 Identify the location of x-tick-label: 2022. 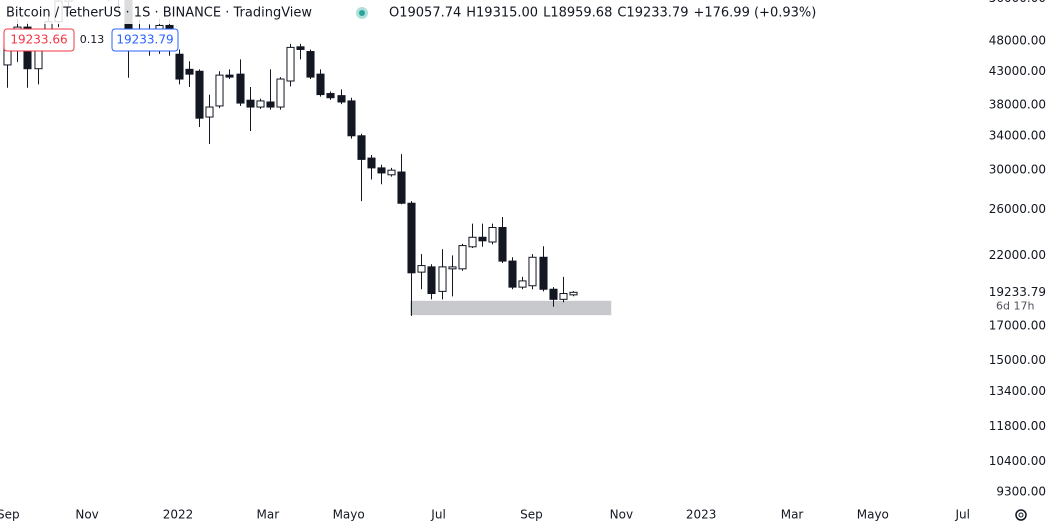
(178, 515).